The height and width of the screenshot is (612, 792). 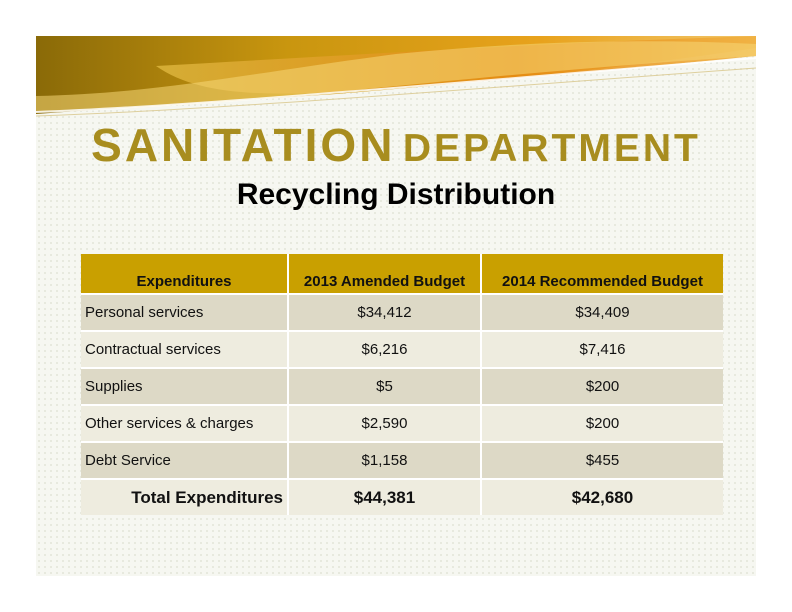 I want to click on table-row: Other services & charges $2,590 $200, so click(x=402, y=422).